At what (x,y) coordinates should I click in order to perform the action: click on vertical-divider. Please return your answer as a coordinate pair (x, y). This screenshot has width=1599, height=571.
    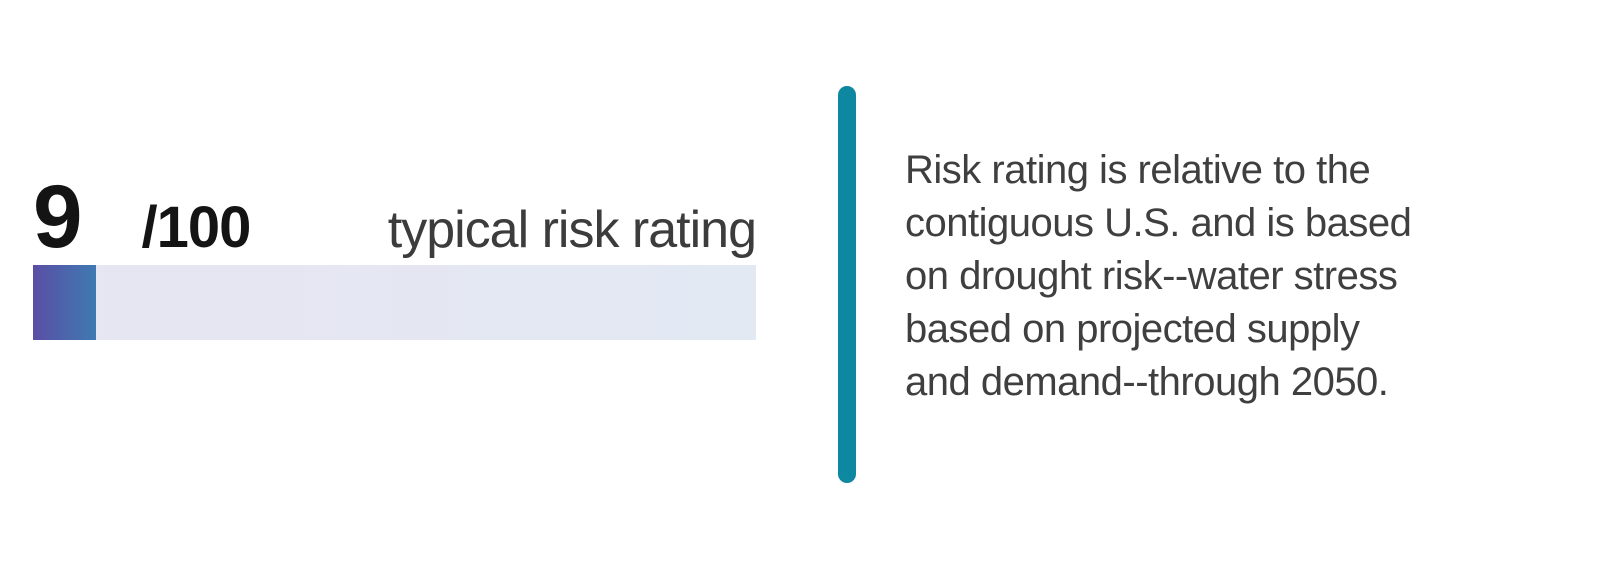
    Looking at the image, I should click on (847, 284).